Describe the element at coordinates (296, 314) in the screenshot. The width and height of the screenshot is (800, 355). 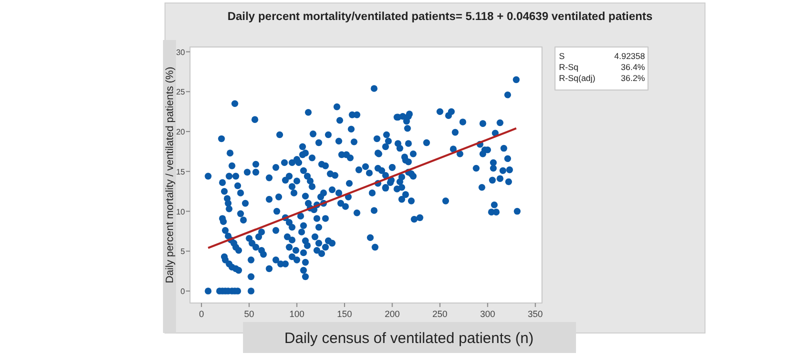
I see `x-tick-label: 100` at that location.